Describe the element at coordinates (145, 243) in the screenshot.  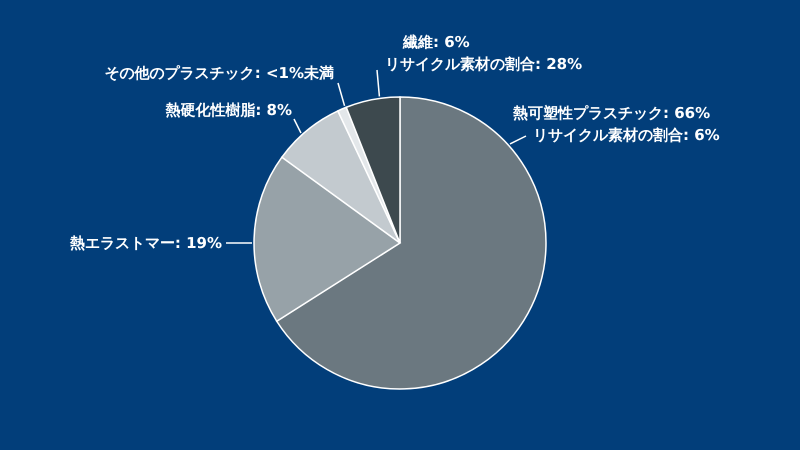
I see `slice-label: 熱エラストマー: 19%` at that location.